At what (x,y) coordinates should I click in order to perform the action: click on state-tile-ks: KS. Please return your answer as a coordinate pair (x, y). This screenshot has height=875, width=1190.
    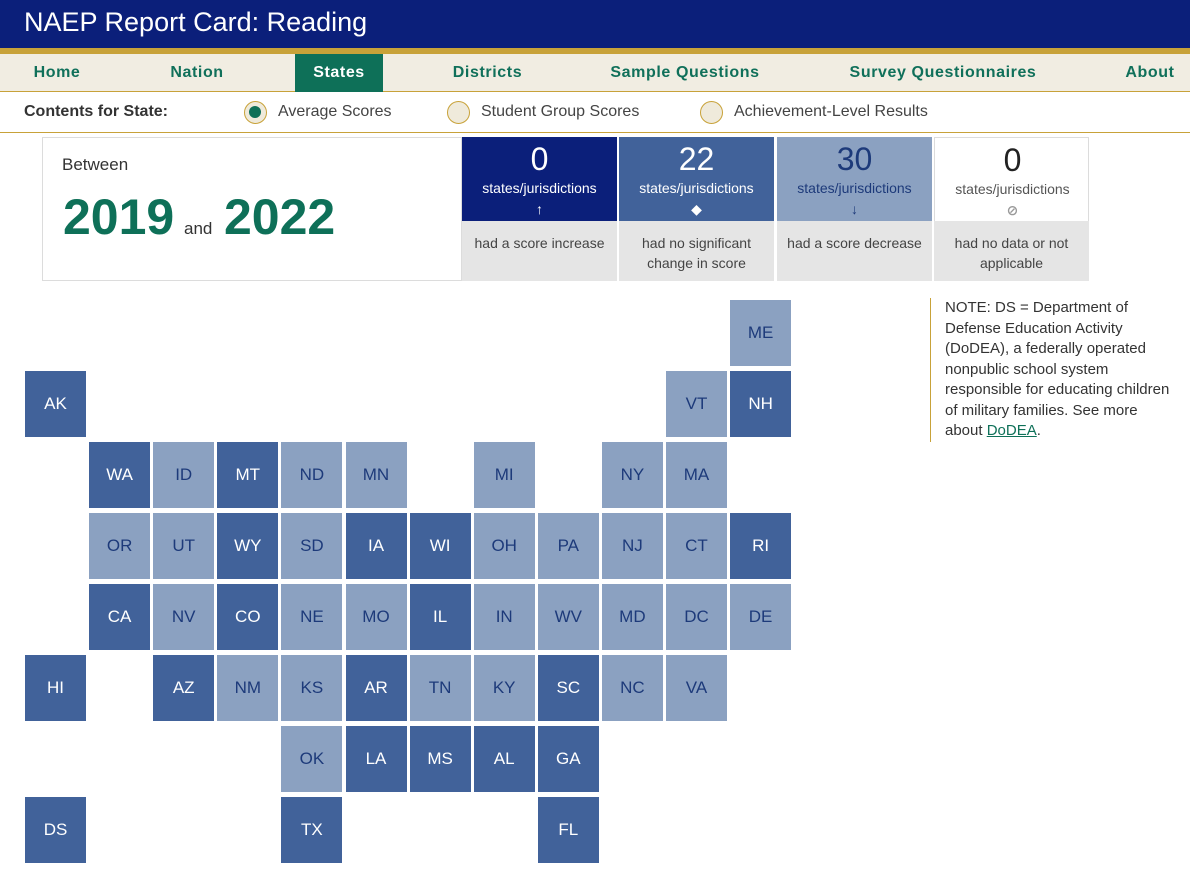
    Looking at the image, I should click on (312, 688).